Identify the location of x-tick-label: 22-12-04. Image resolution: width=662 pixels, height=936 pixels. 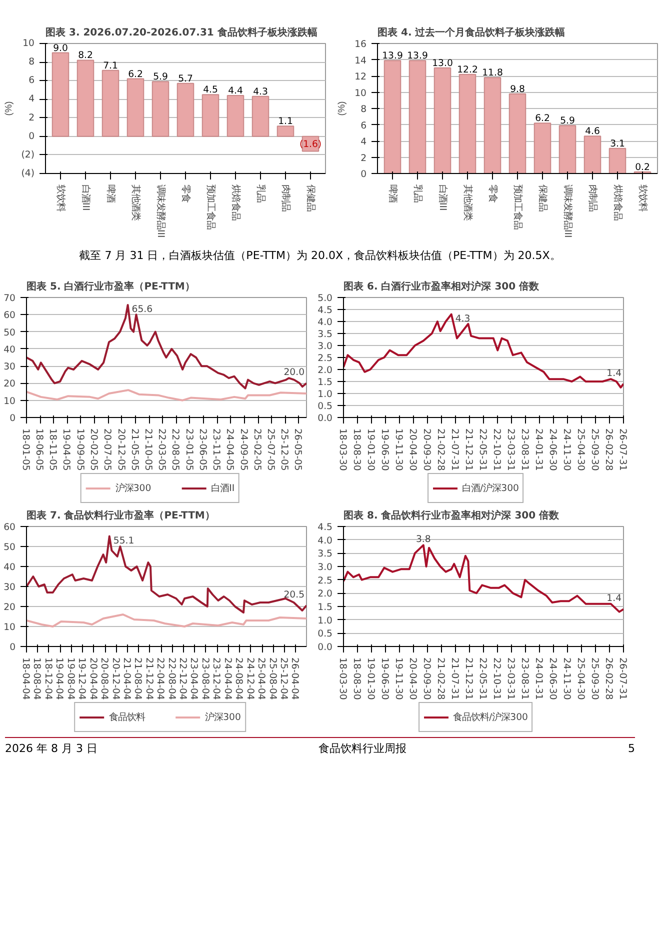
(182, 679).